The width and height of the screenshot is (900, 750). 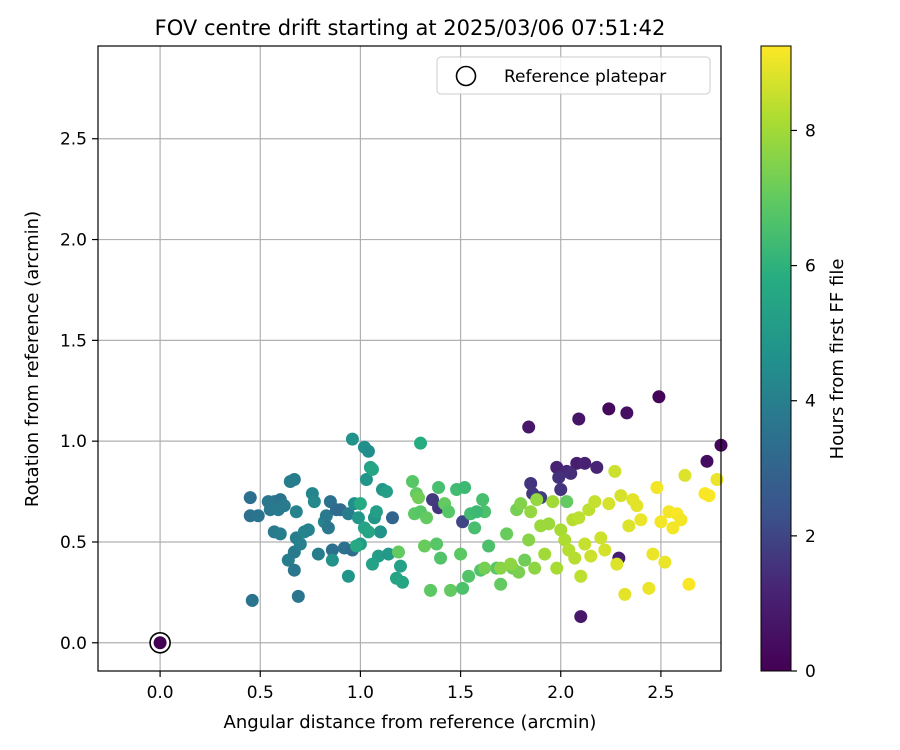 What do you see at coordinates (810, 672) in the screenshot?
I see `colorbar-tick-label: 0` at bounding box center [810, 672].